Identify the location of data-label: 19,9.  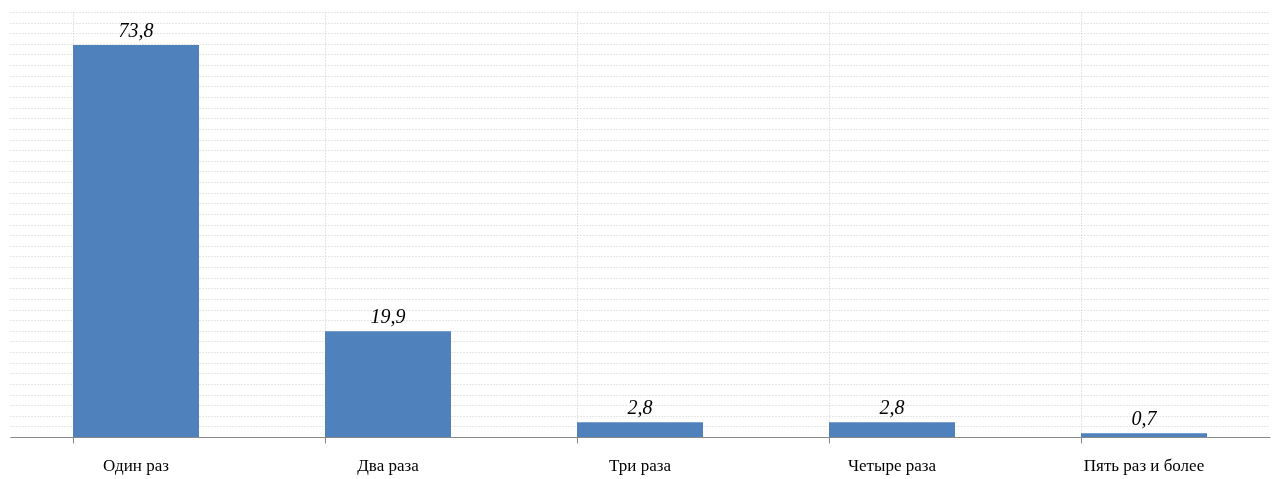
(388, 316).